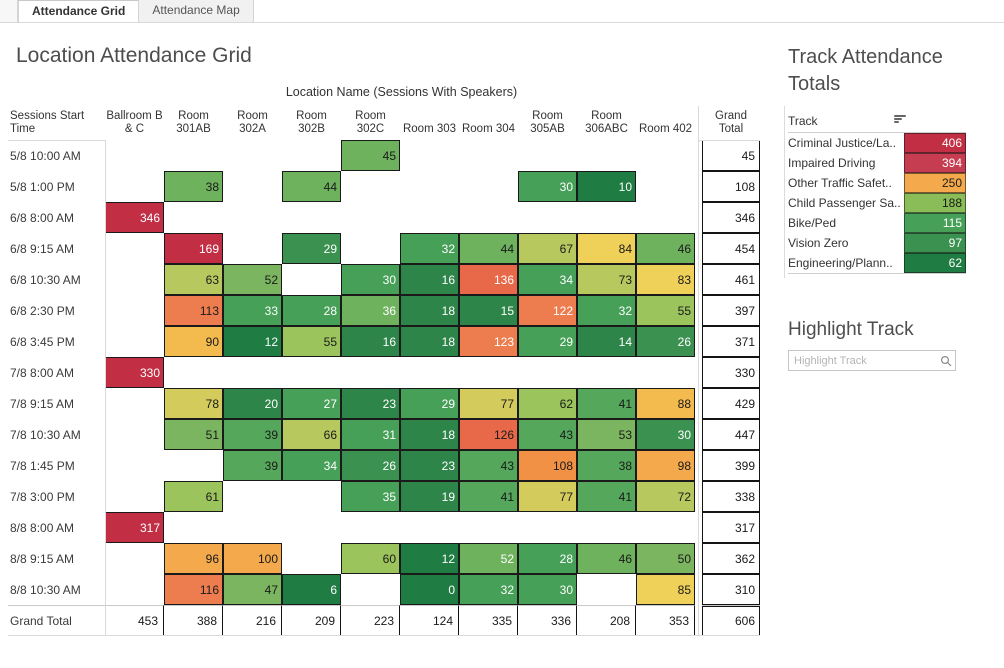 The width and height of the screenshot is (1004, 668). Describe the element at coordinates (370, 403) in the screenshot. I see `grid-cell: 23` at that location.